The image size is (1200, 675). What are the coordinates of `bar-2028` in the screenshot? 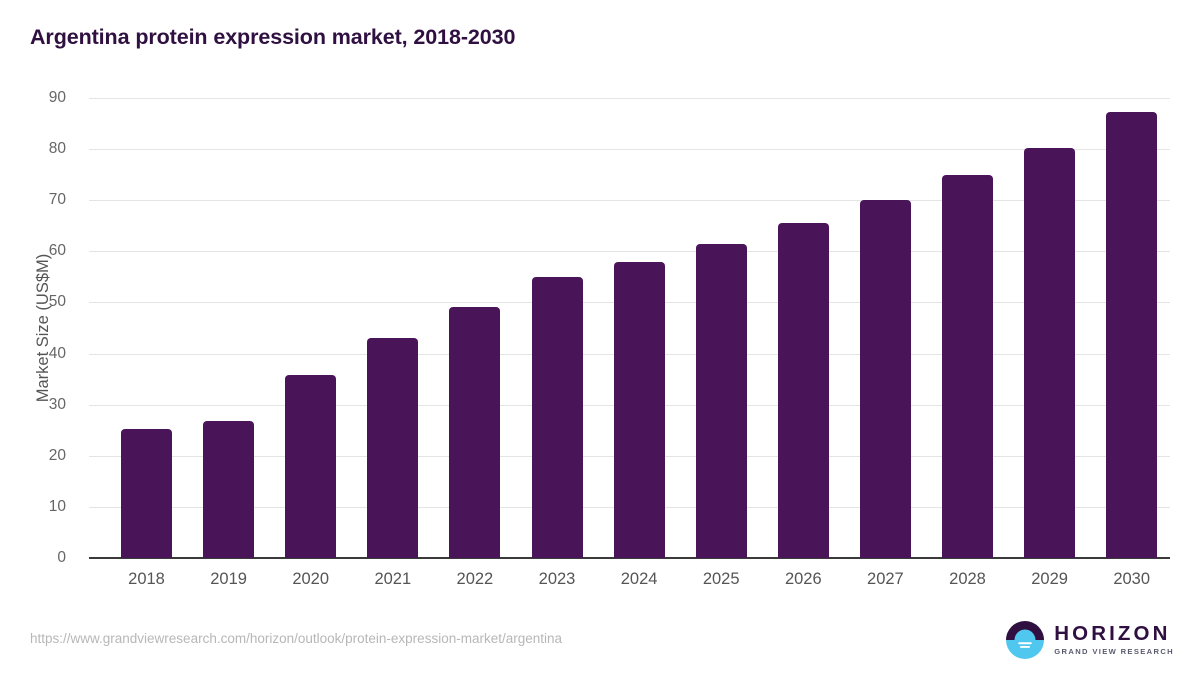 It's located at (967, 366).